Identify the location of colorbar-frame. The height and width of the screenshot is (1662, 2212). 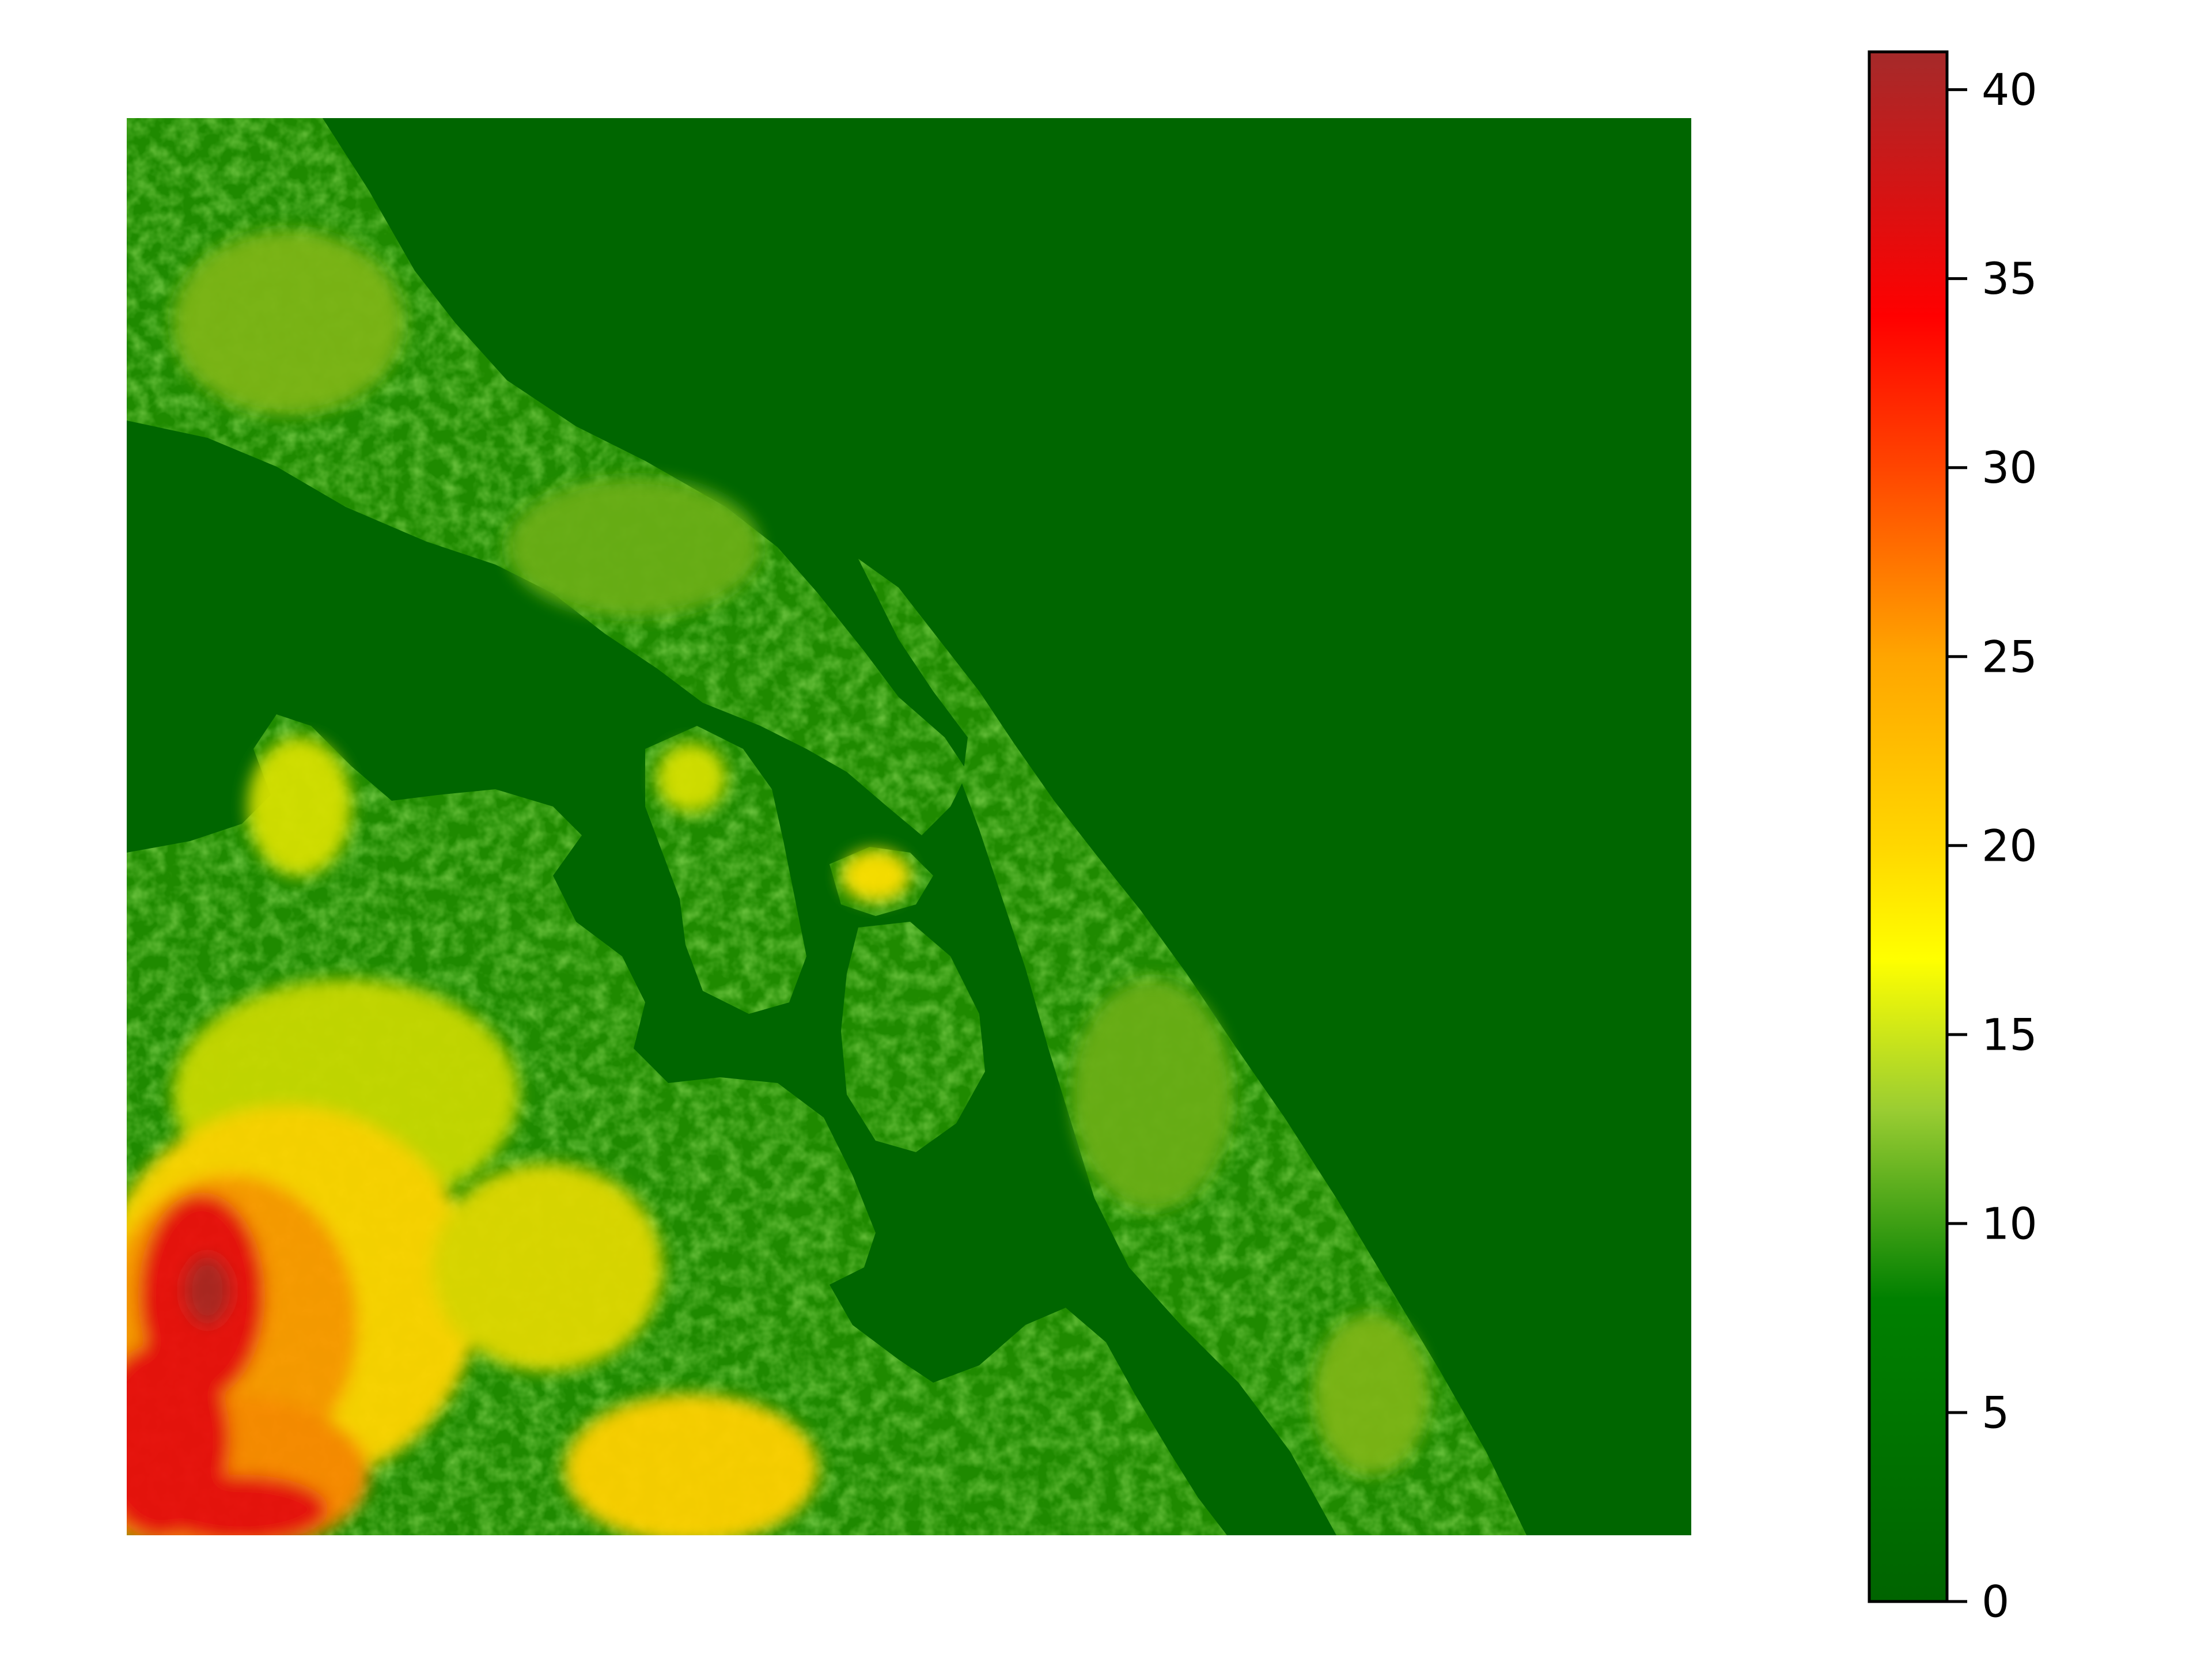
(1908, 827).